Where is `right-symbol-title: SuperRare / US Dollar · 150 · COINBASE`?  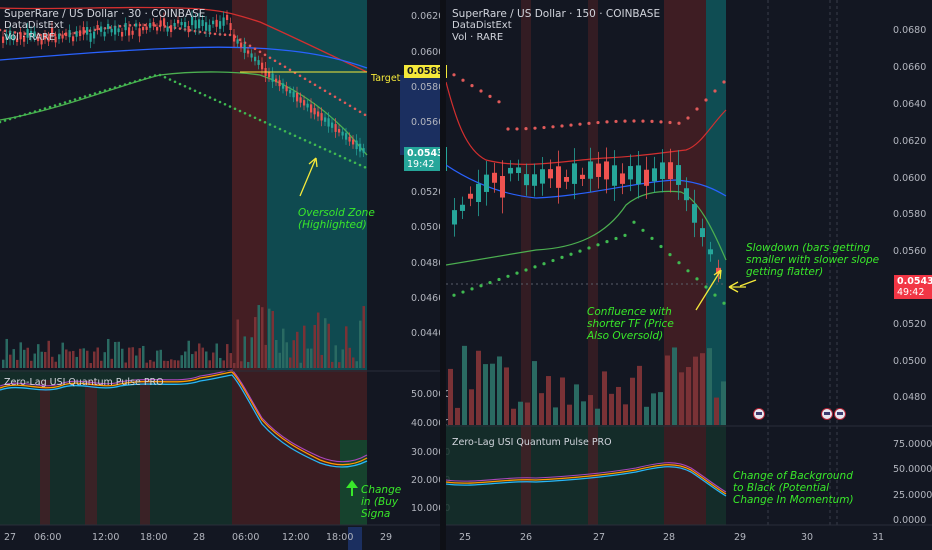 right-symbol-title: SuperRare / US Dollar · 150 · COINBASE is located at coordinates (556, 14).